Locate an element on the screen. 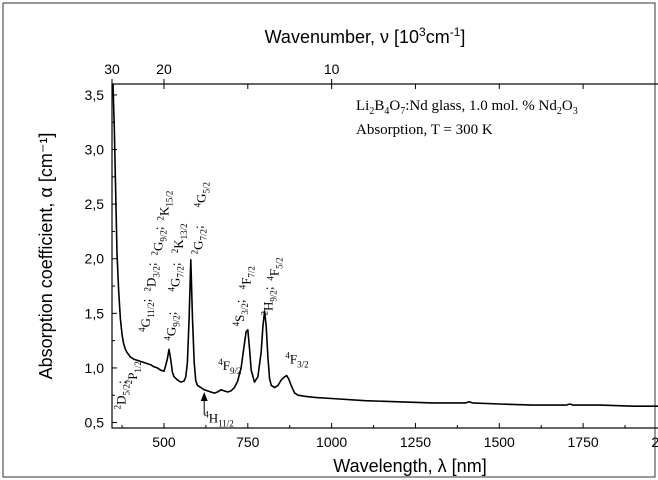 This screenshot has width=658, height=480. y-tick-label: 3,0 is located at coordinates (95, 150).